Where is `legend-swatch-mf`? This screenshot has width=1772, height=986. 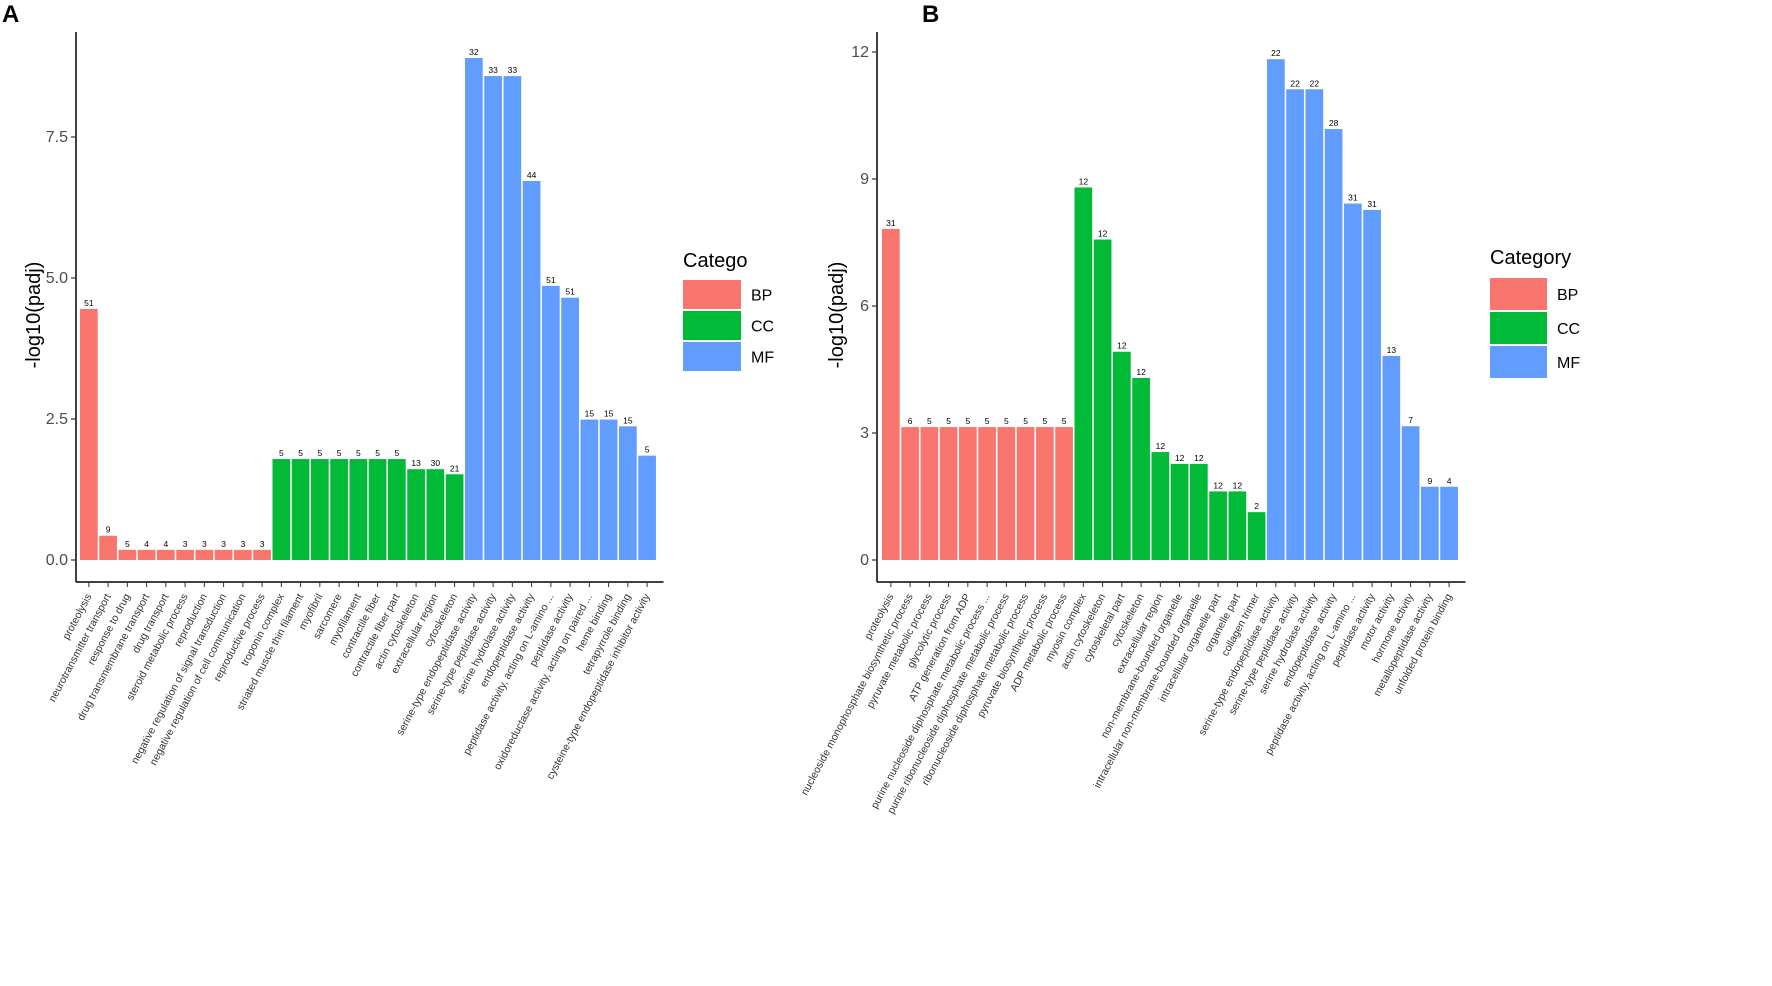 legend-swatch-mf is located at coordinates (712, 356).